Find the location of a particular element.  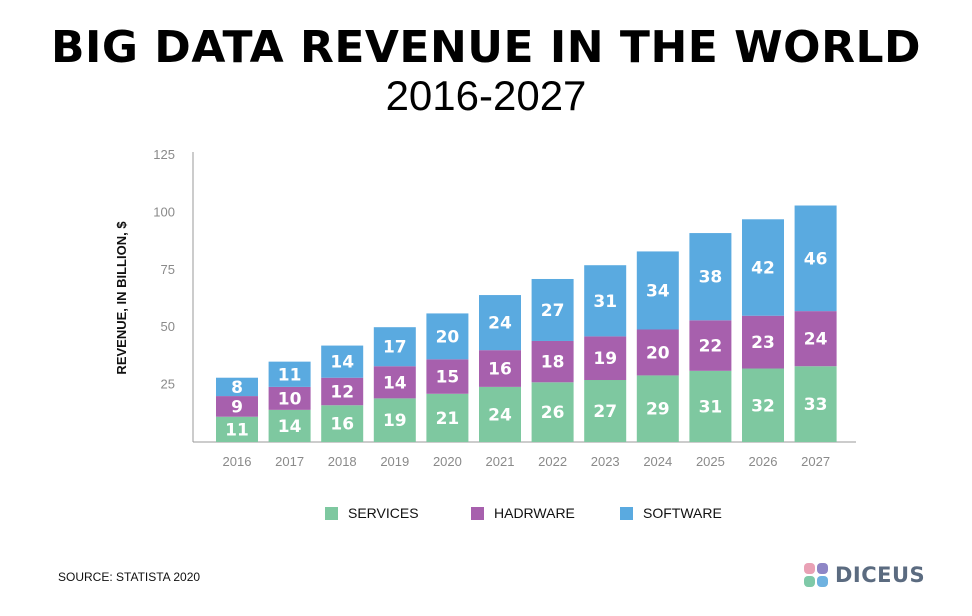

bar-services-2022 is located at coordinates (552, 412).